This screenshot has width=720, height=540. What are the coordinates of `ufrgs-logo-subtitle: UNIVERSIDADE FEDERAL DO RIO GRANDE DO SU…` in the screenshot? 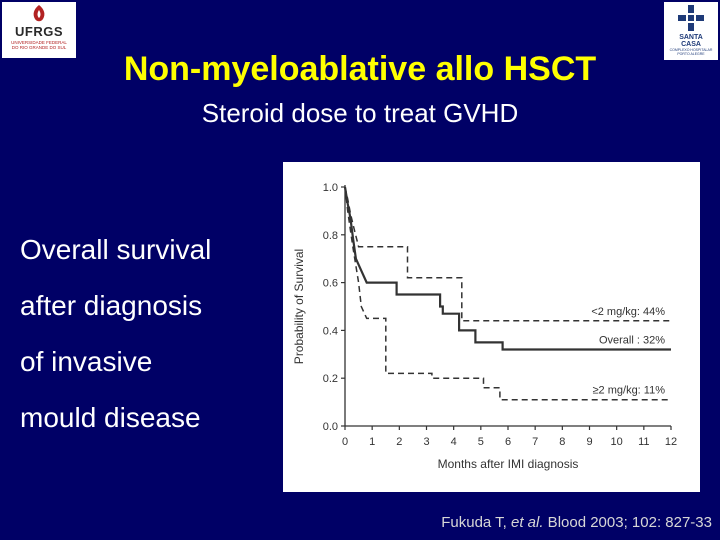 It's located at (39, 45).